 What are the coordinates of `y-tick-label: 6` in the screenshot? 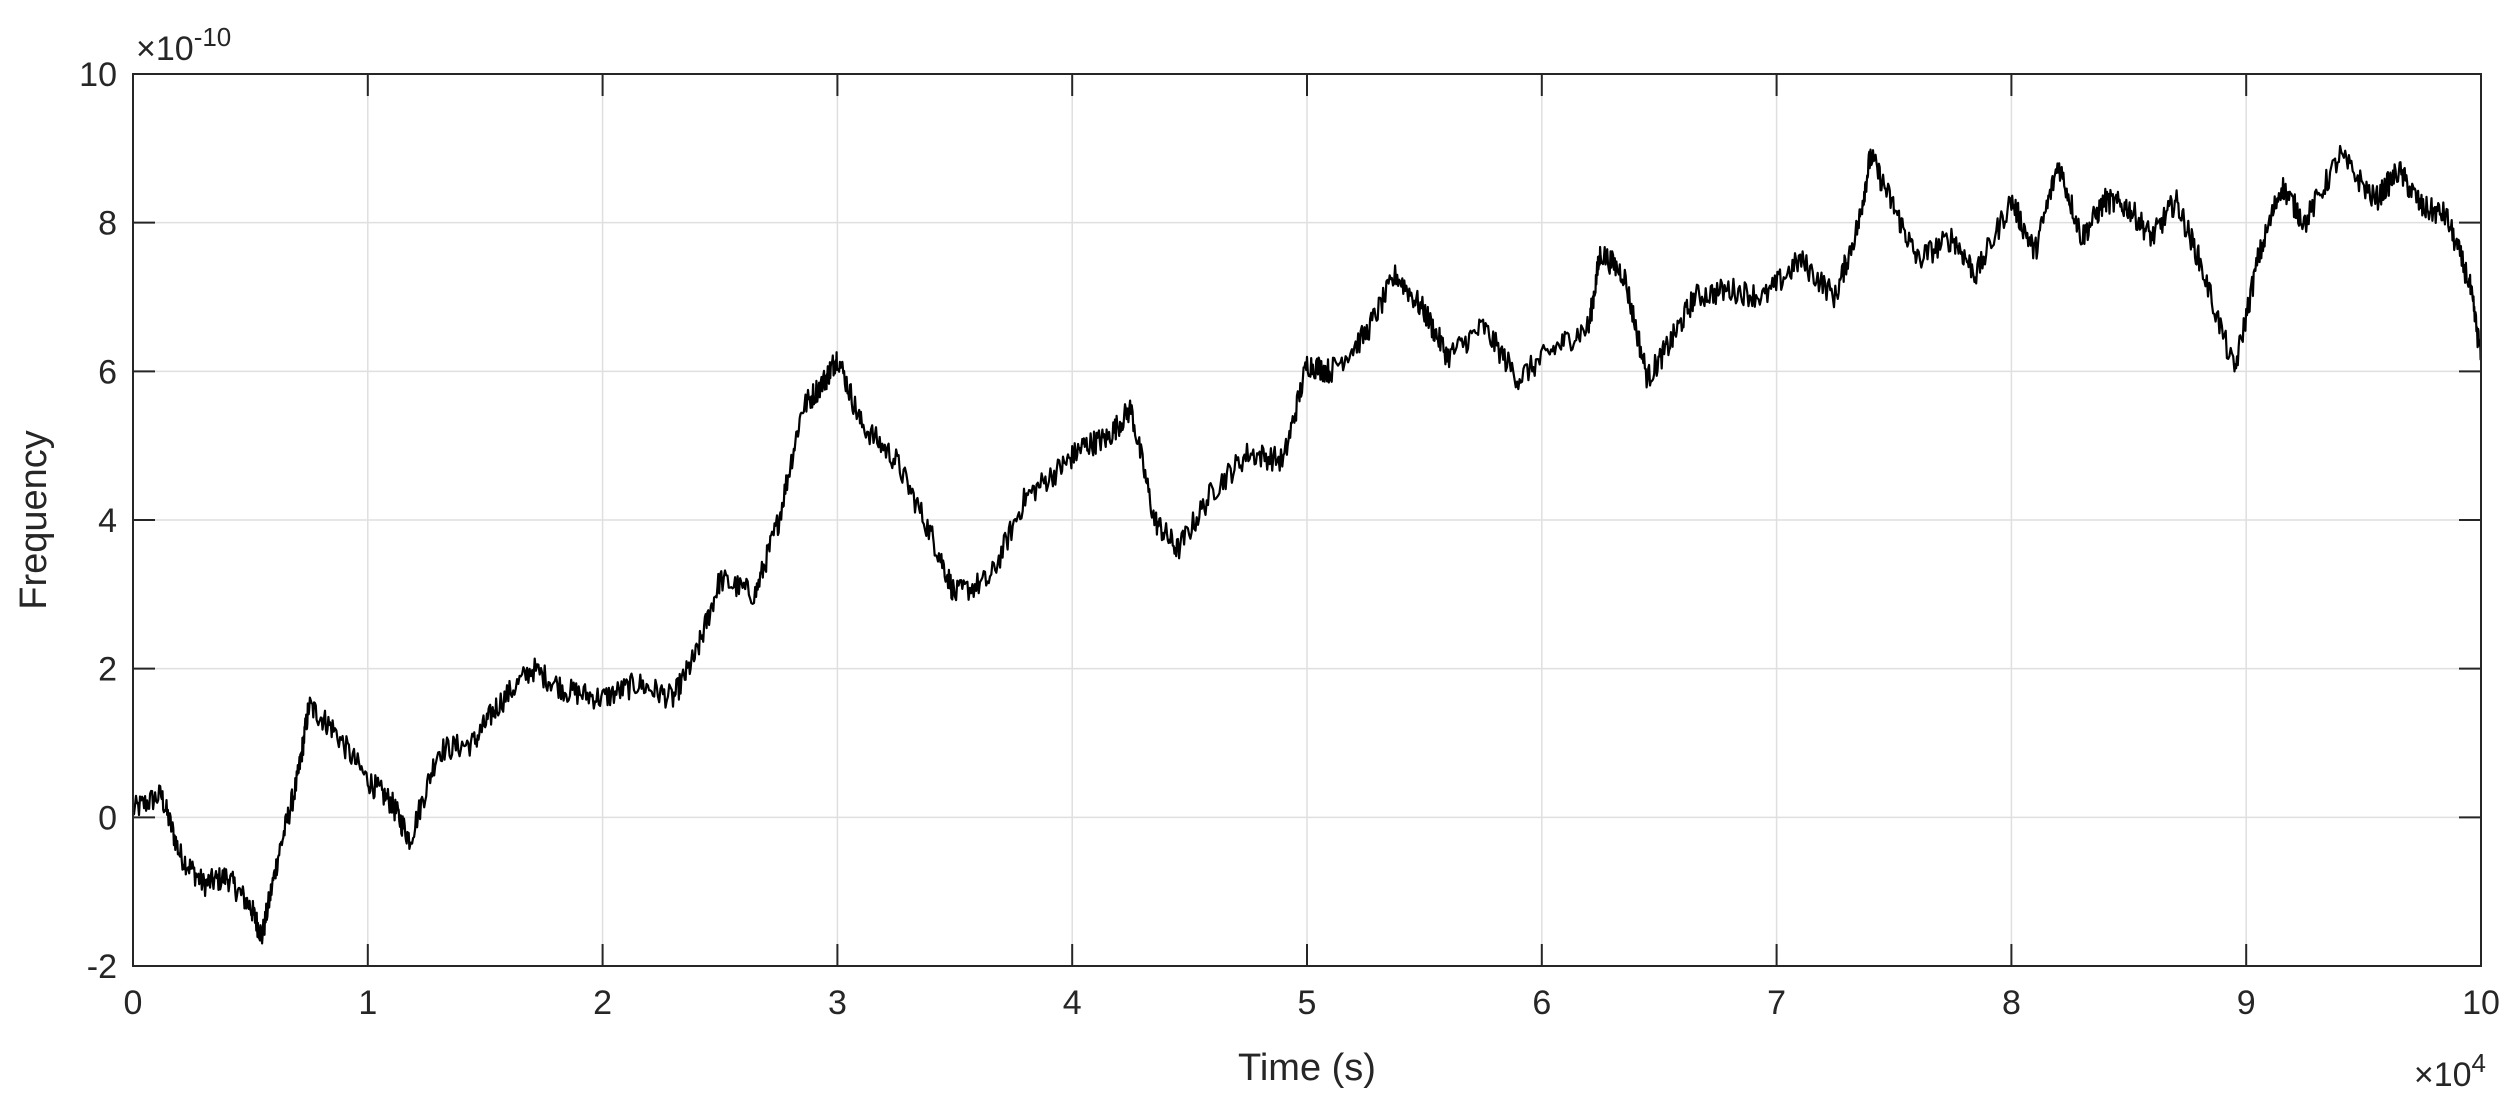 It's located at (107, 372).